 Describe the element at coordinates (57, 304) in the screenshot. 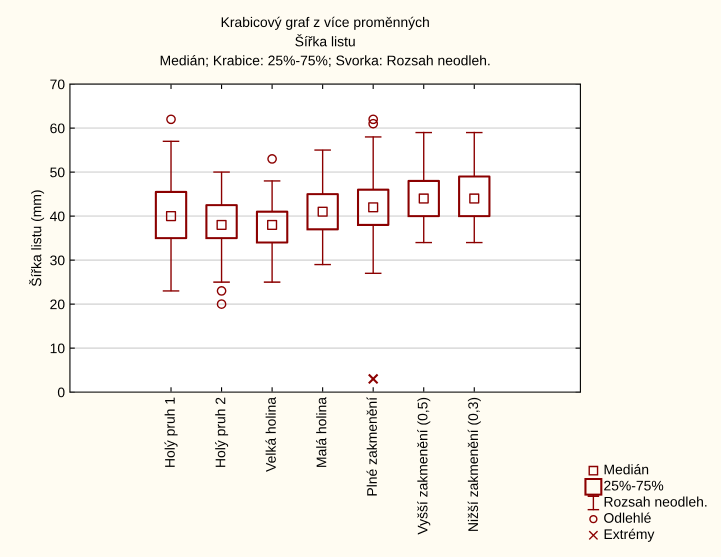

I see `y-tick-label: 20` at that location.